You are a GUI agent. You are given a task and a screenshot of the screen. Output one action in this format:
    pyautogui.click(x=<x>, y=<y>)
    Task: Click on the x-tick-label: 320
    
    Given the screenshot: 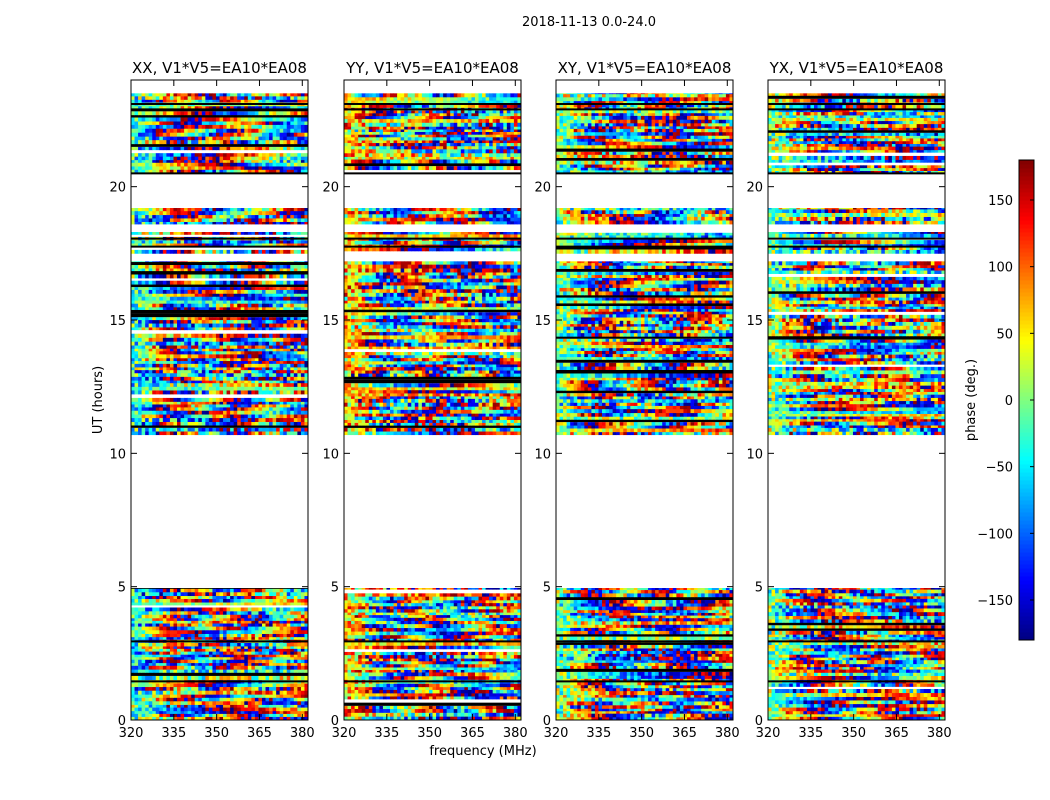 What is the action you would take?
    pyautogui.click(x=556, y=733)
    